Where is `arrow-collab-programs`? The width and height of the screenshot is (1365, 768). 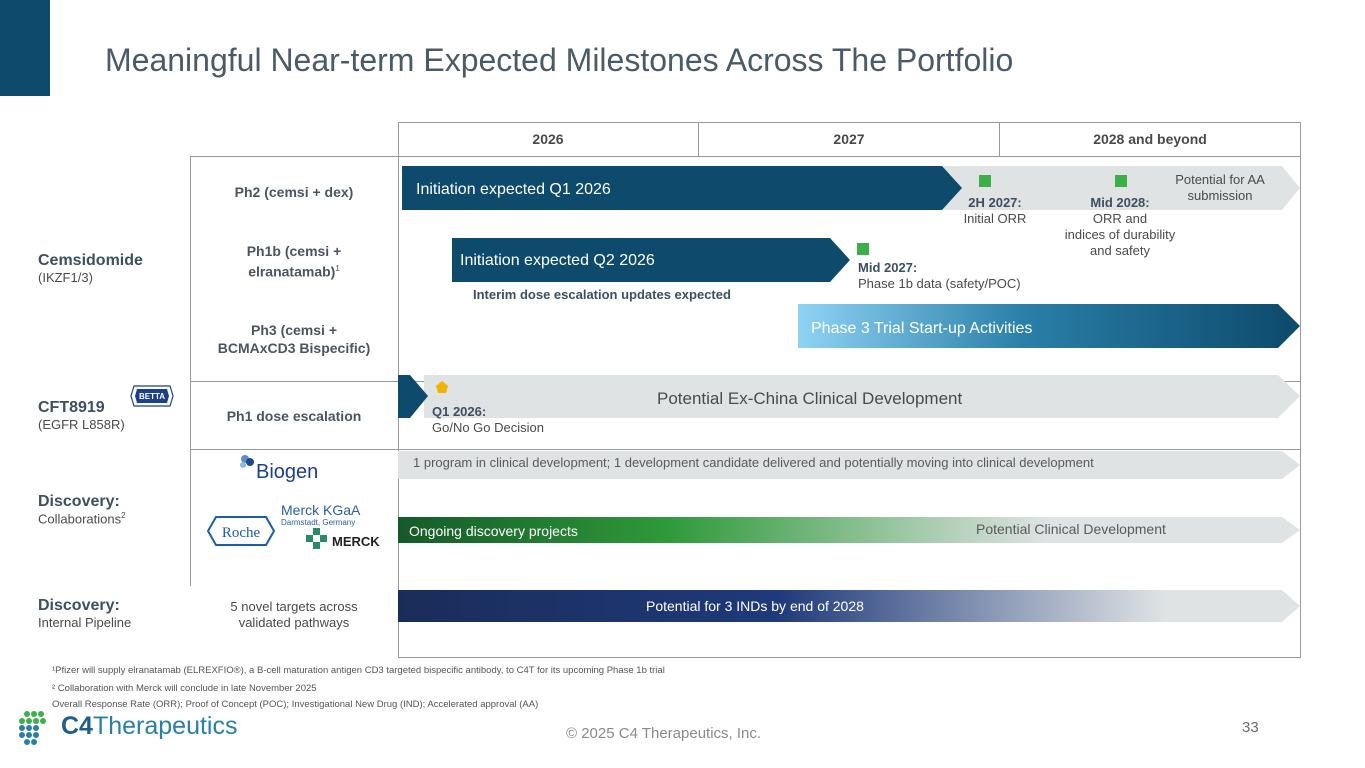 arrow-collab-programs is located at coordinates (849, 465).